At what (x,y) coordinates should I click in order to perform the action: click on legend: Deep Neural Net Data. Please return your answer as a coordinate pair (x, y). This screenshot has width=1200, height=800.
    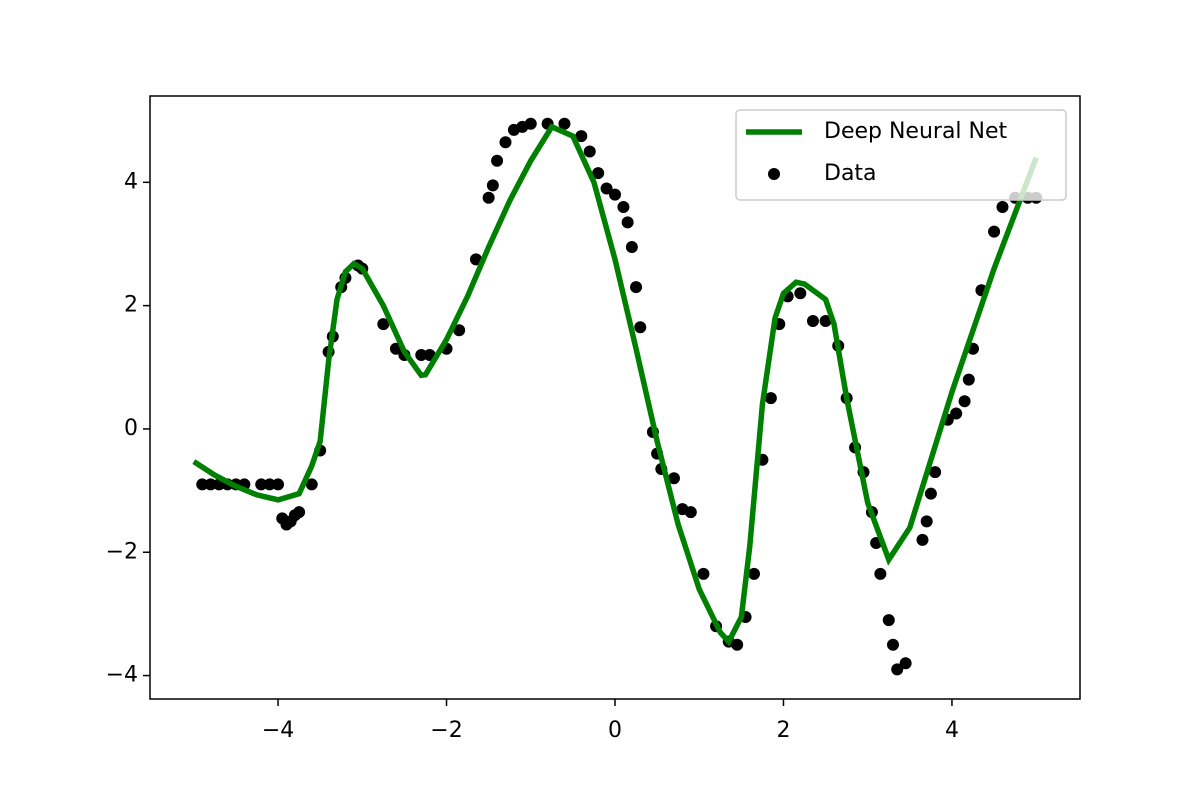
    Looking at the image, I should click on (901, 155).